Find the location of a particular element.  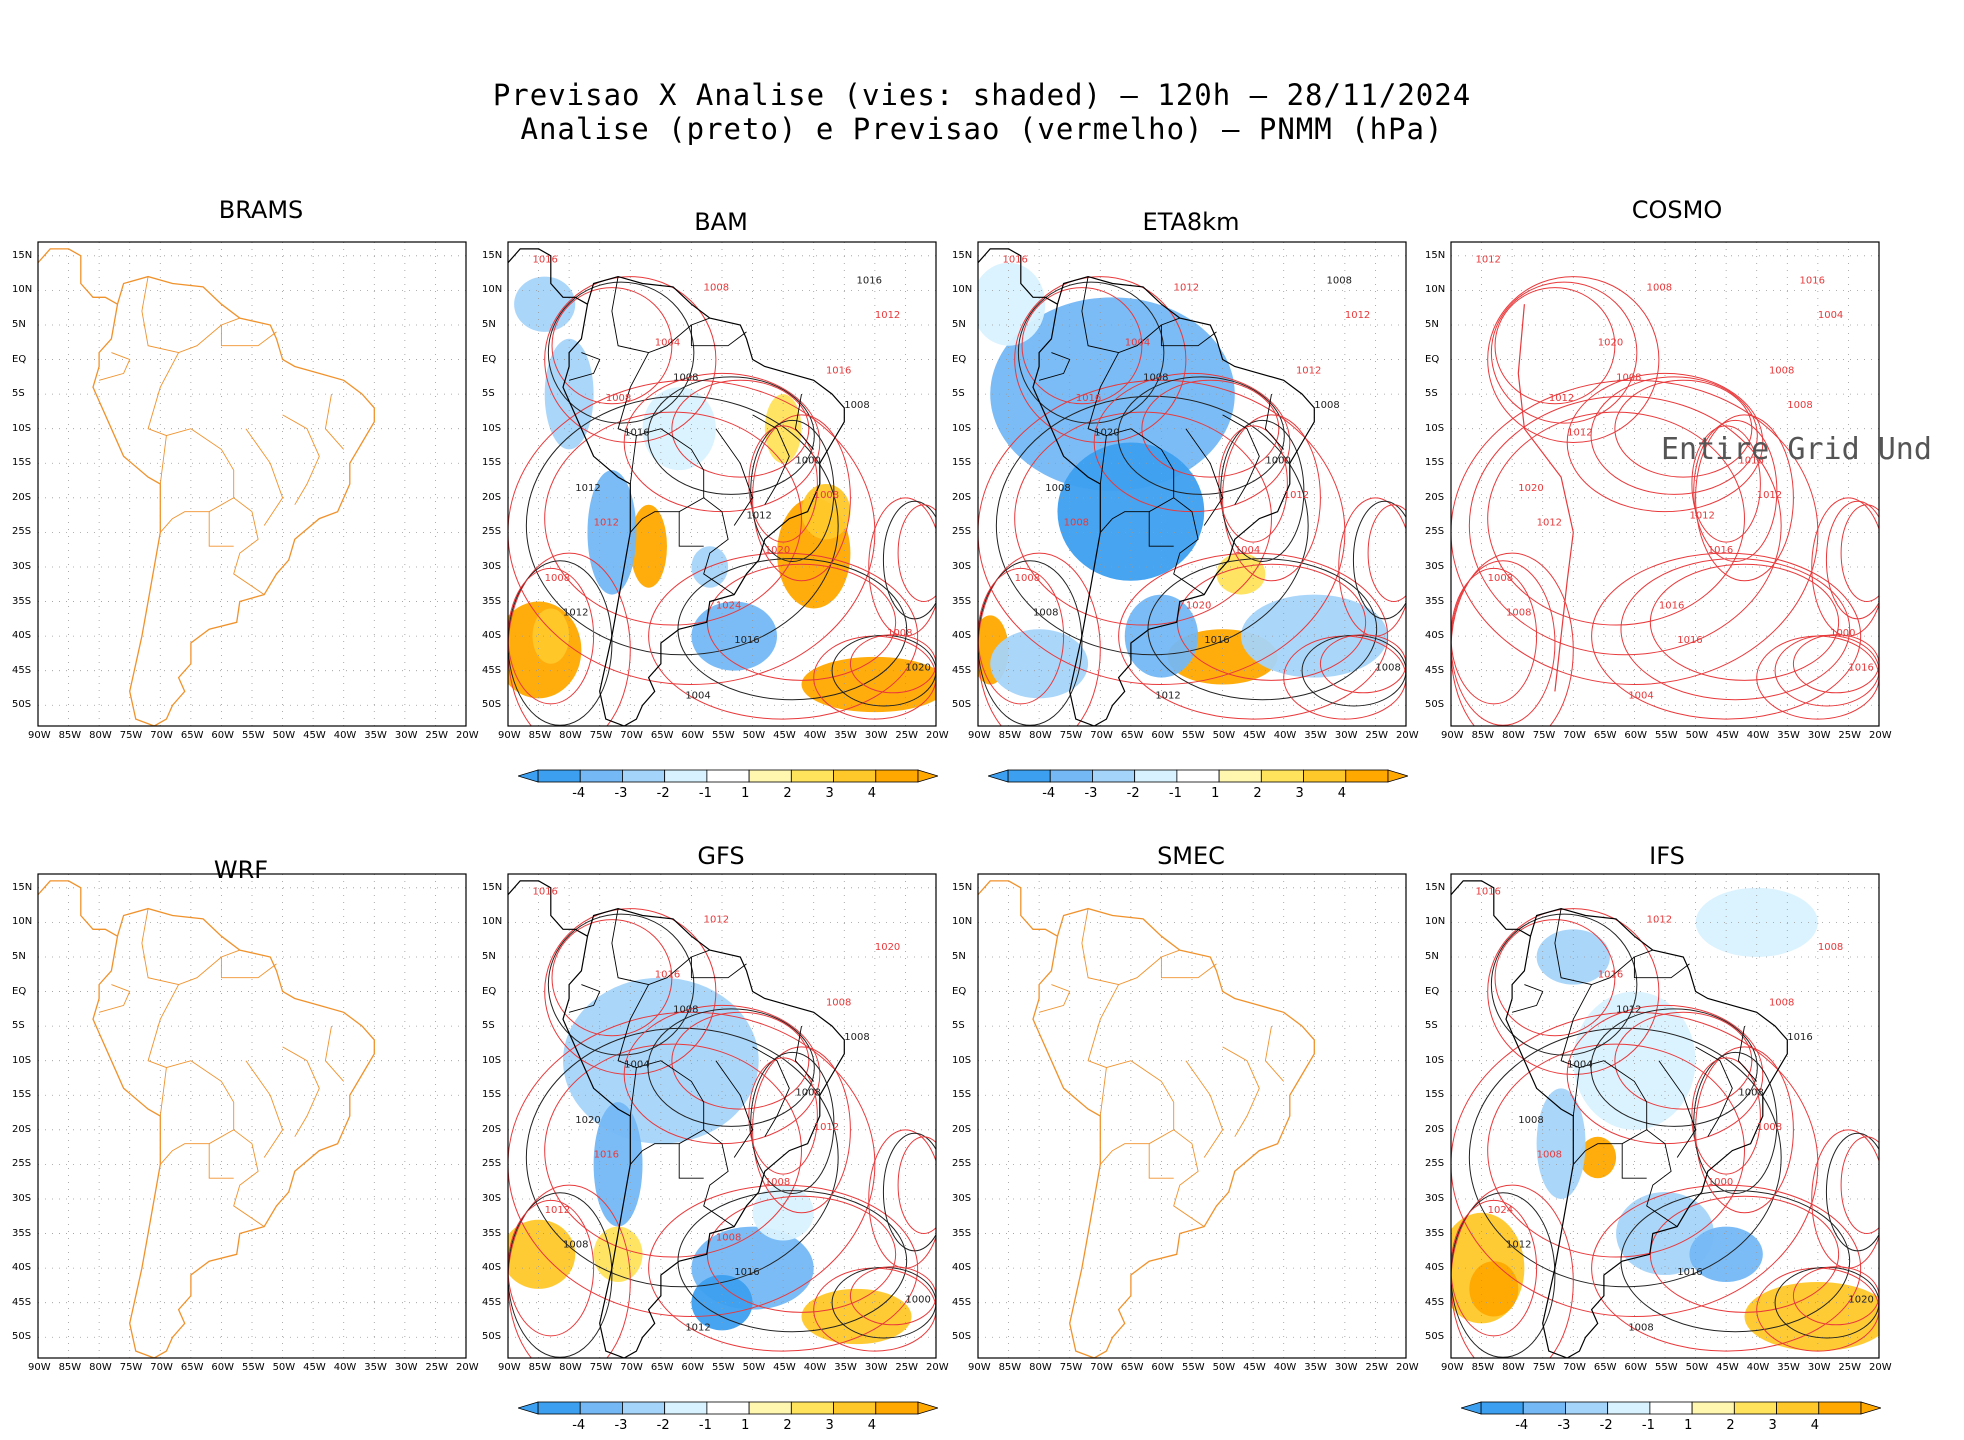

lat-label: 50S is located at coordinates (1435, 1337).